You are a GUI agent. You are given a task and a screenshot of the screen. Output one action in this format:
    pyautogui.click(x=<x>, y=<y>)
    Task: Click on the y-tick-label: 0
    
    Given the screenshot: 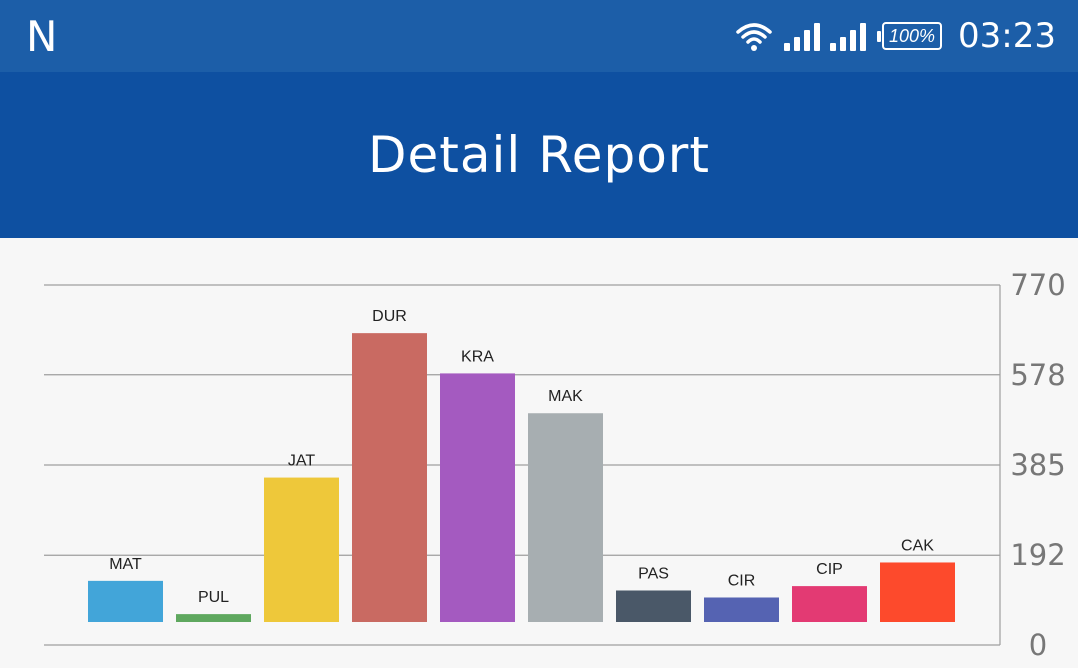 What is the action you would take?
    pyautogui.click(x=1038, y=645)
    